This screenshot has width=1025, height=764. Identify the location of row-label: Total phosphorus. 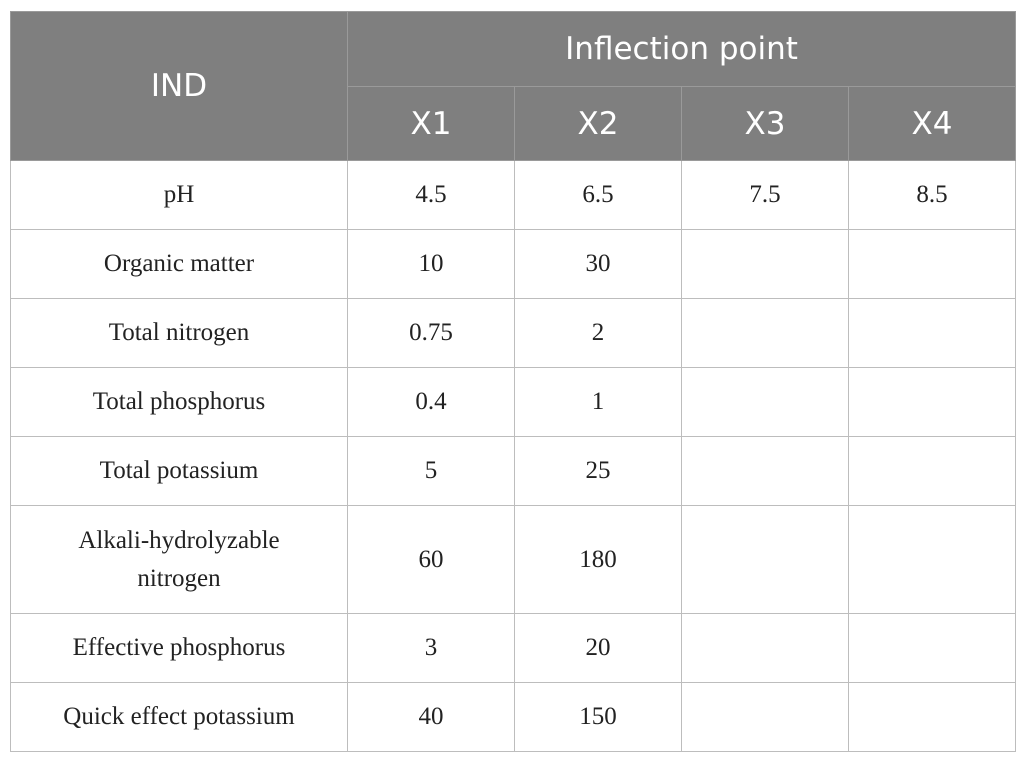
(179, 402).